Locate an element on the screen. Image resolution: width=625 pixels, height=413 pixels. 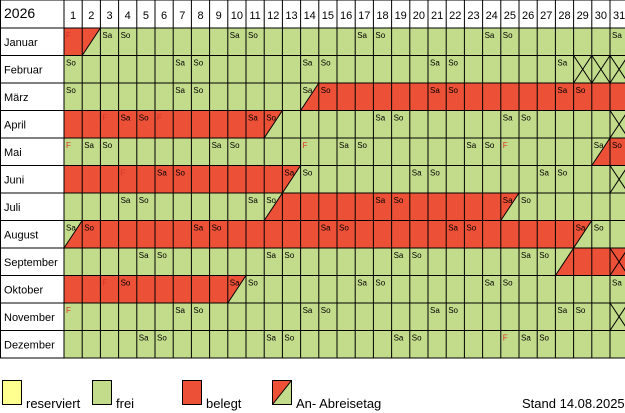
day-header: 10 is located at coordinates (237, 16).